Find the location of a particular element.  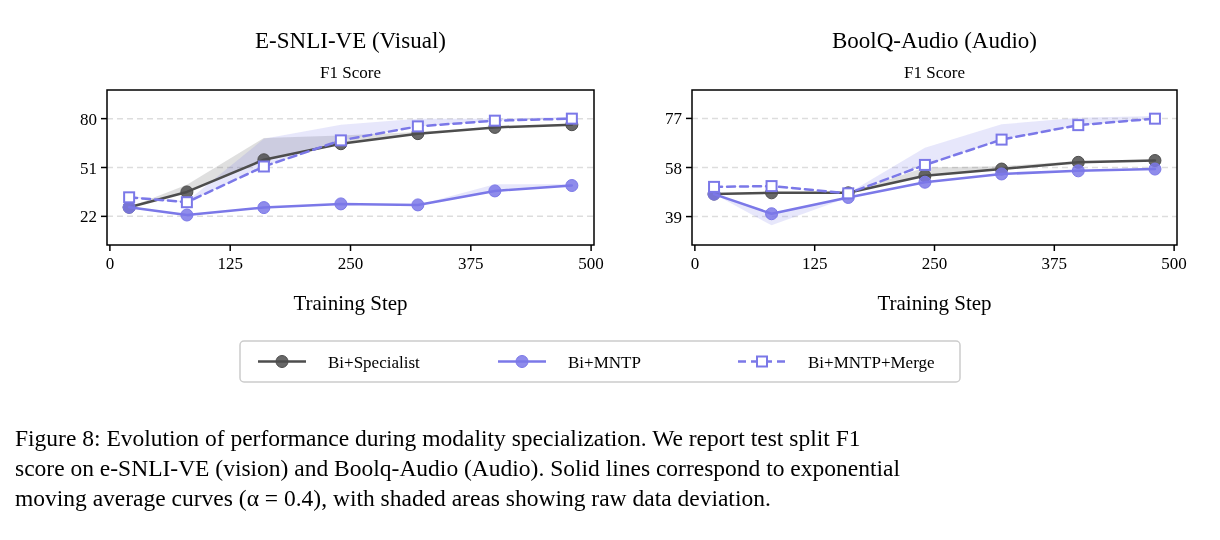

legend-label: Bi+Specialist is located at coordinates (374, 362).